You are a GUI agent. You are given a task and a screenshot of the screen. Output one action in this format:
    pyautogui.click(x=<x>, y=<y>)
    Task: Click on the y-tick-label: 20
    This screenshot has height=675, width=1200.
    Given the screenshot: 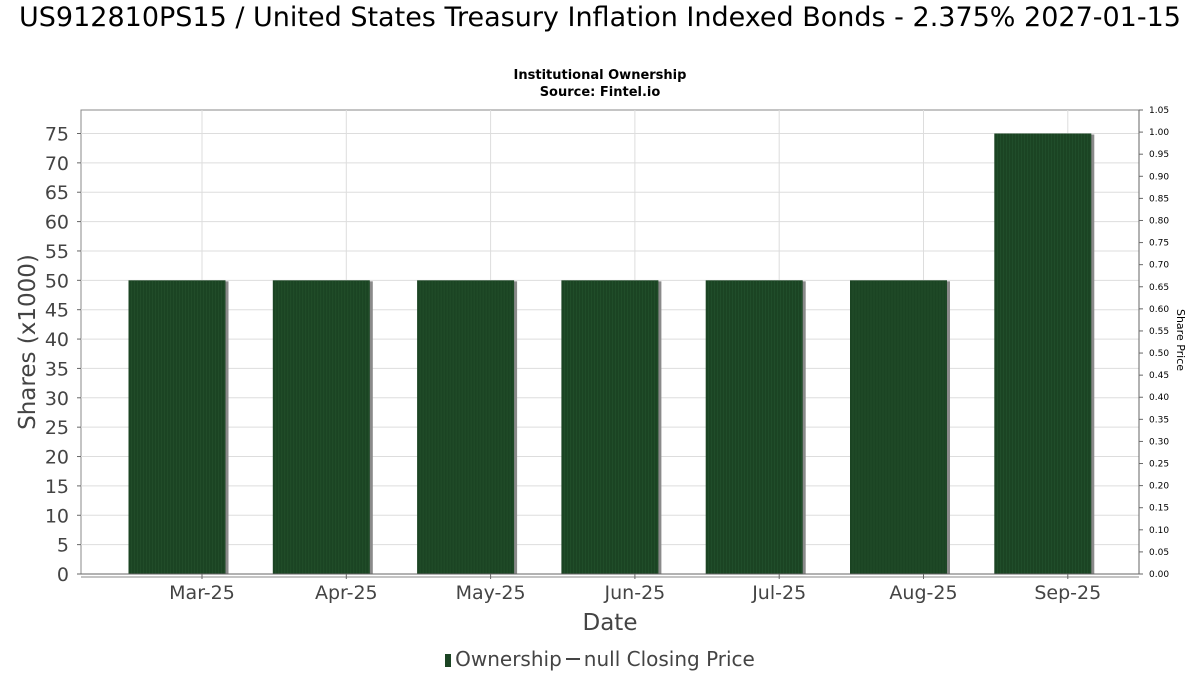 What is the action you would take?
    pyautogui.click(x=57, y=458)
    